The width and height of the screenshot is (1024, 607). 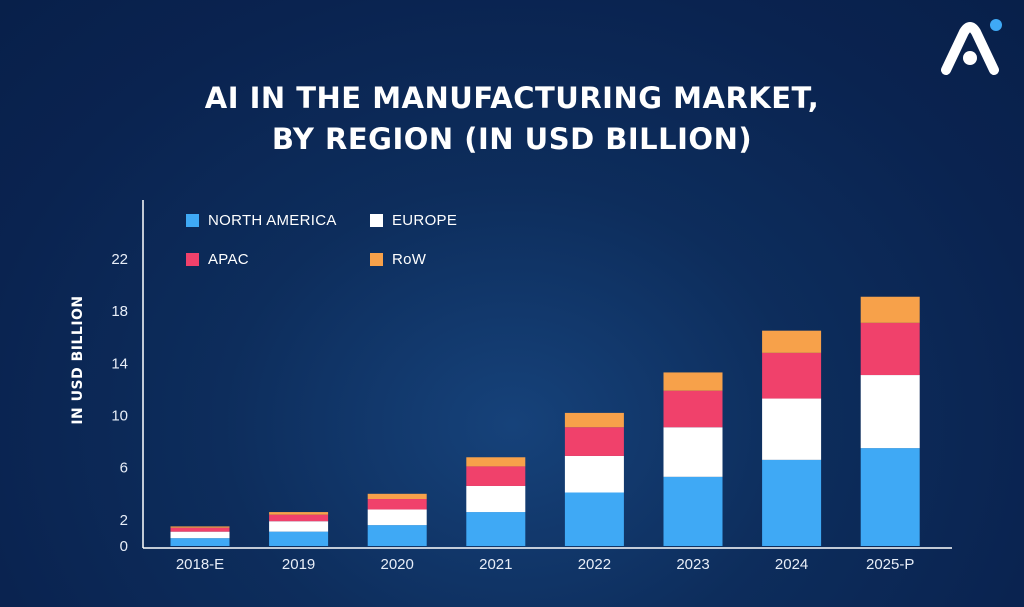 I want to click on brand-logo-icon, so click(x=971, y=47).